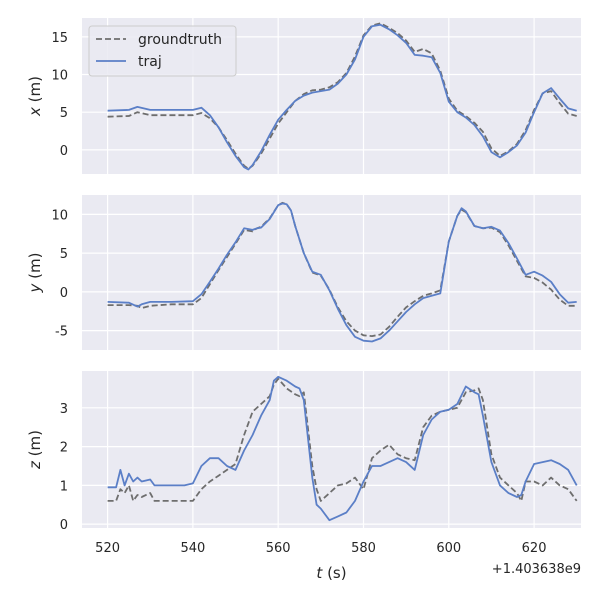 This screenshot has height=604, width=600. Describe the element at coordinates (278, 548) in the screenshot. I see `x-tick-label: 560` at that location.